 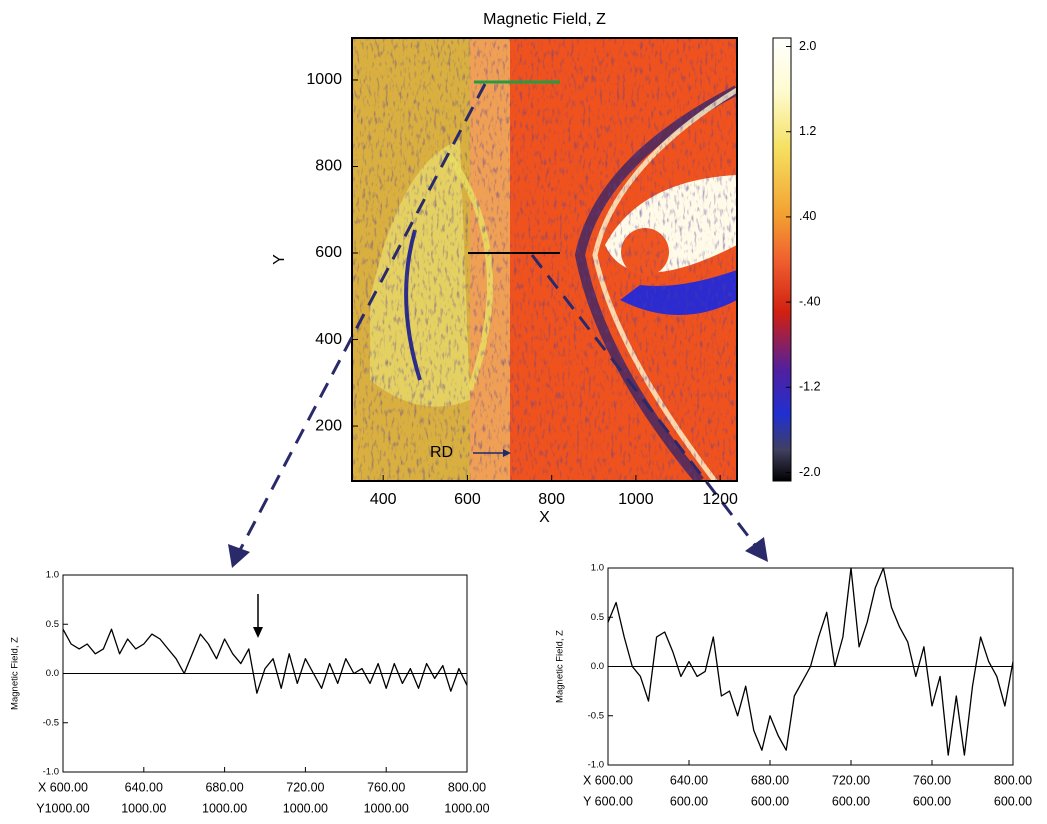 What do you see at coordinates (807, 131) in the screenshot?
I see `colorbar-tick-label: 1.2` at bounding box center [807, 131].